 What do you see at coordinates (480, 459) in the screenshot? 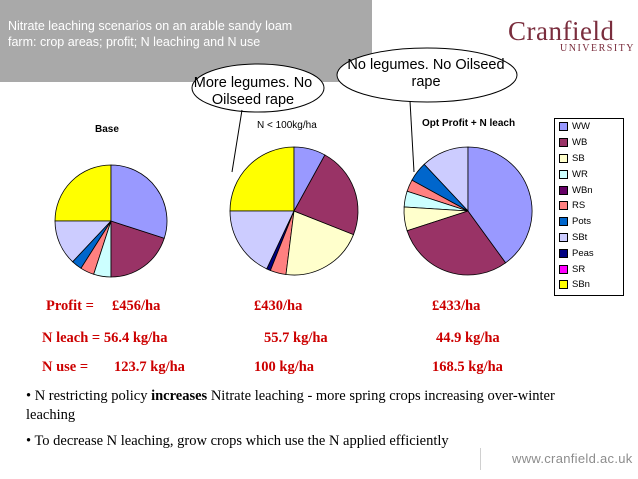
I see `footer-divider` at bounding box center [480, 459].